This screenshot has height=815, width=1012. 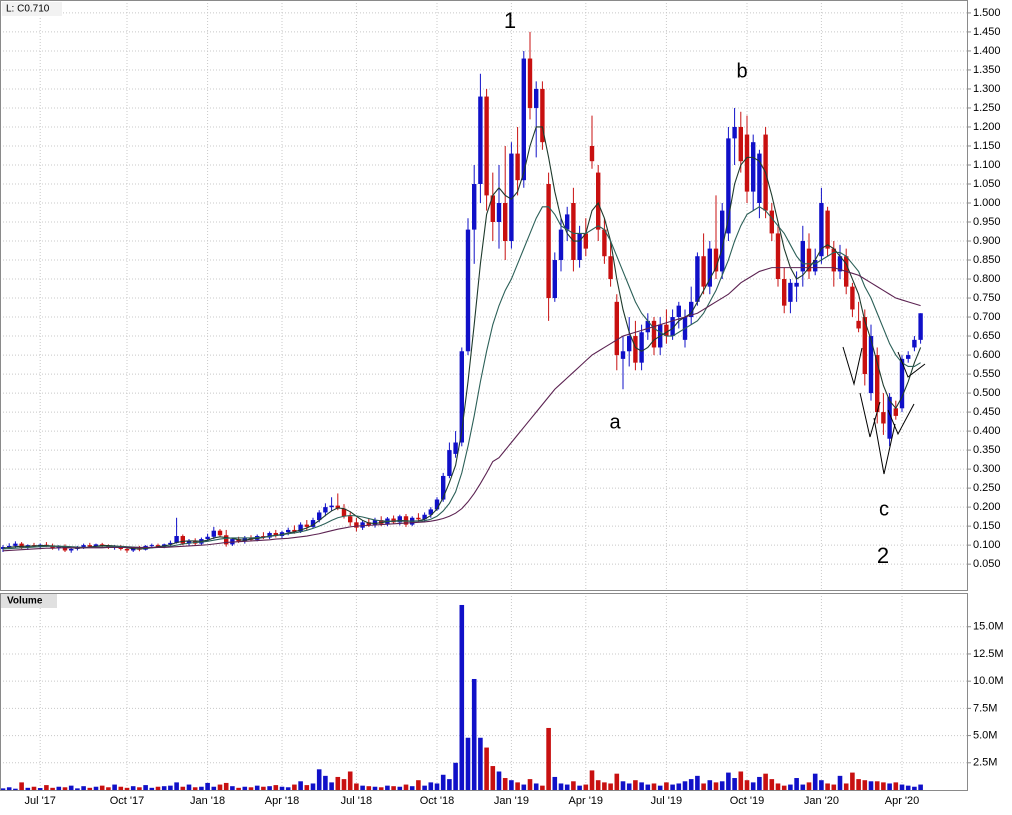 What do you see at coordinates (870, 415) in the screenshot?
I see `wave-stroke` at bounding box center [870, 415].